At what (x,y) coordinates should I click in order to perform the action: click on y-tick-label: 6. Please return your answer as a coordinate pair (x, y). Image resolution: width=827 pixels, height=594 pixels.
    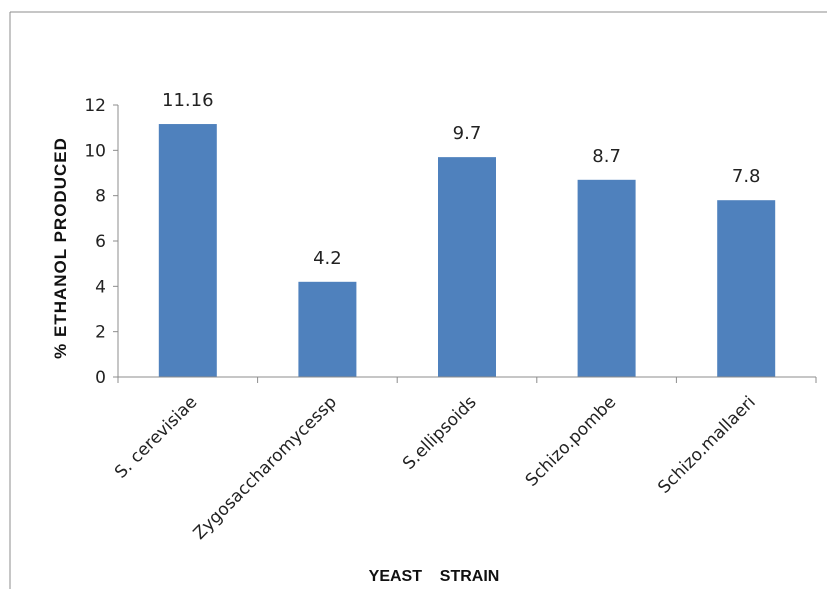
    Looking at the image, I should click on (100, 242).